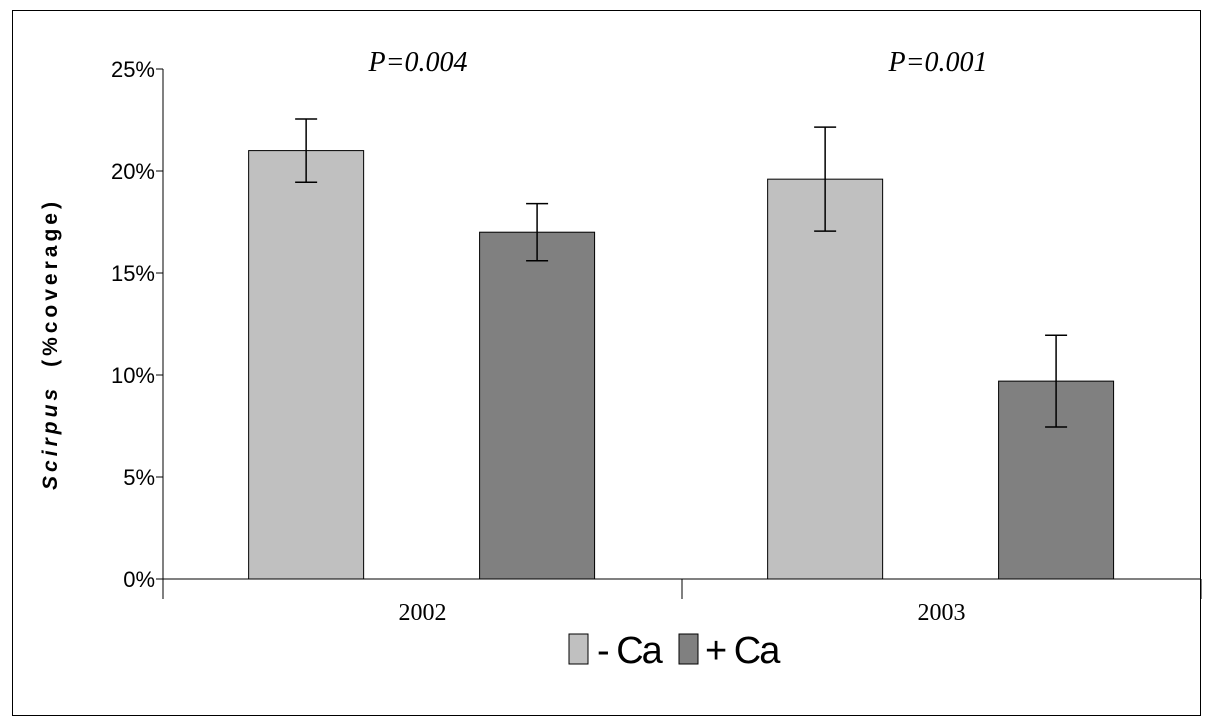 This screenshot has height=724, width=1213. I want to click on y-tick-label: 10%, so click(133, 375).